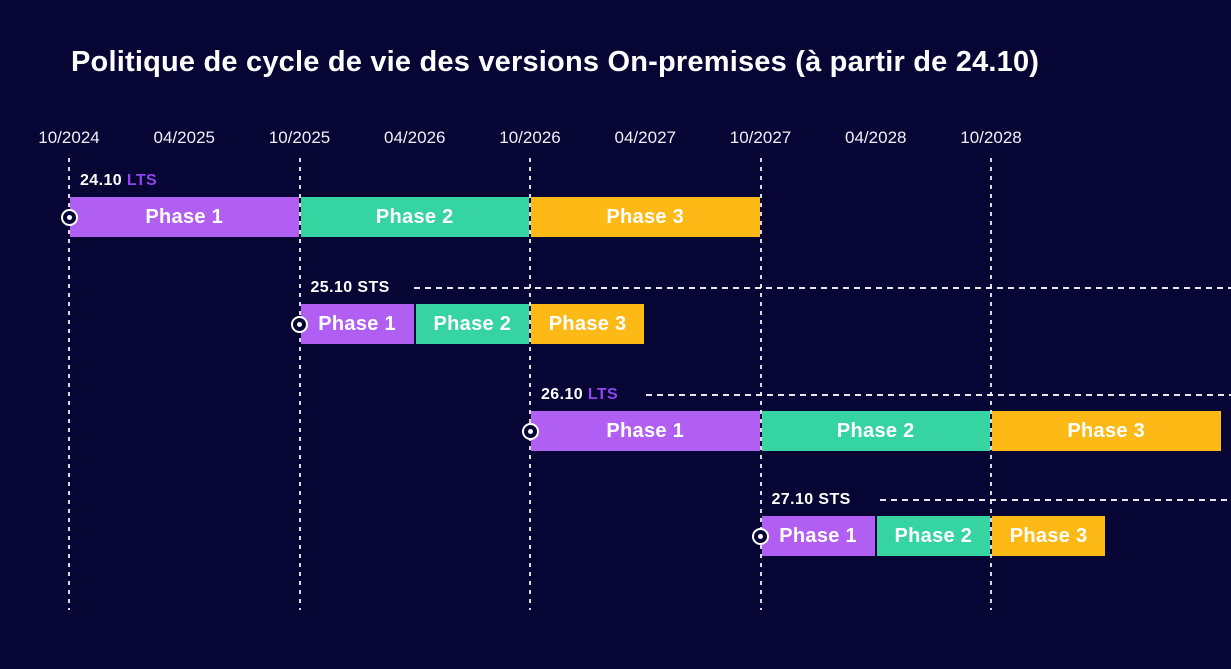 The width and height of the screenshot is (1231, 669). What do you see at coordinates (415, 137) in the screenshot?
I see `axis-tick-label: 04/2026` at bounding box center [415, 137].